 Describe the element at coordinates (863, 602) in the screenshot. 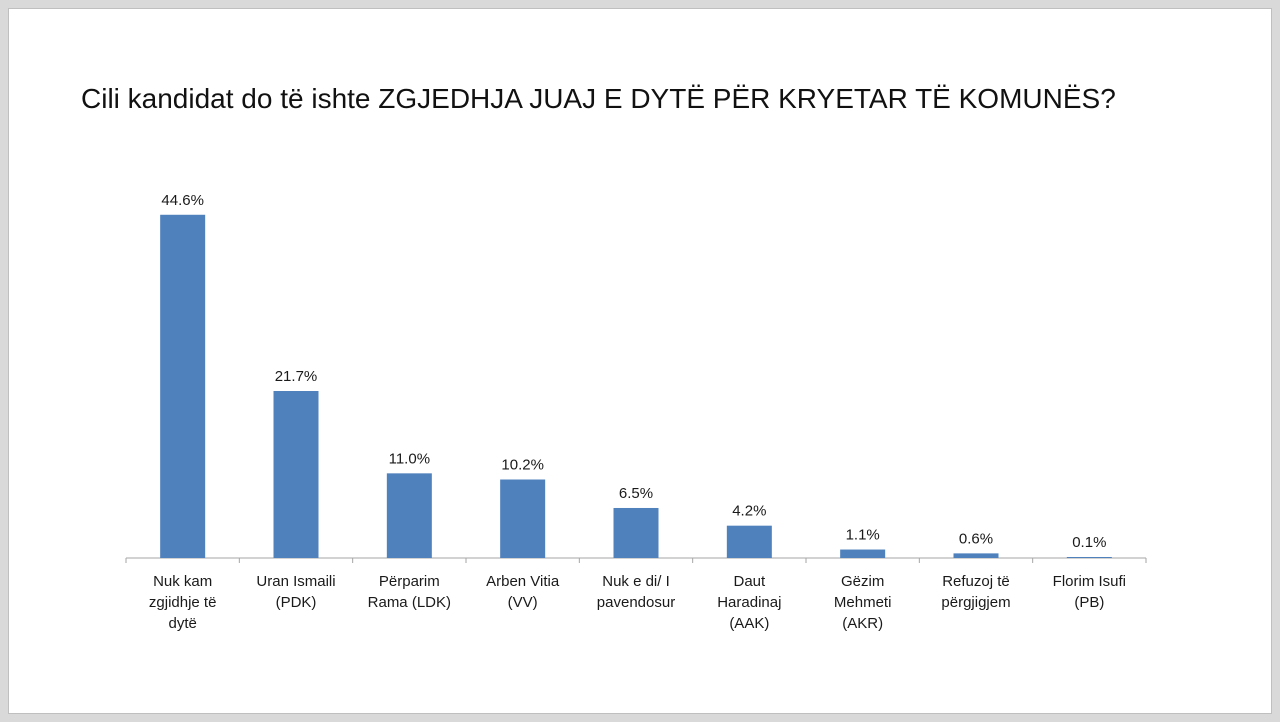

I see `category-label: Gëzim Mehmeti (AKR)` at that location.